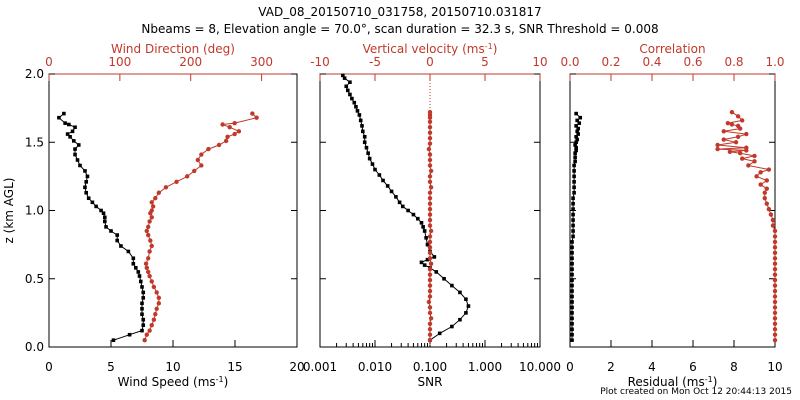 This screenshot has height=400, width=800. What do you see at coordinates (34, 142) in the screenshot?
I see `y-tick-label: 1.5` at bounding box center [34, 142].